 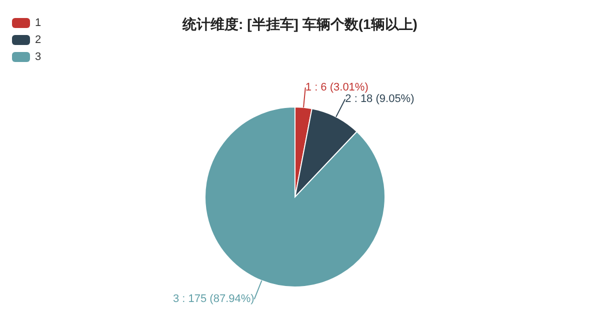 What do you see at coordinates (379, 99) in the screenshot?
I see `data-label: 2 : 18 (9.05%)` at bounding box center [379, 99].